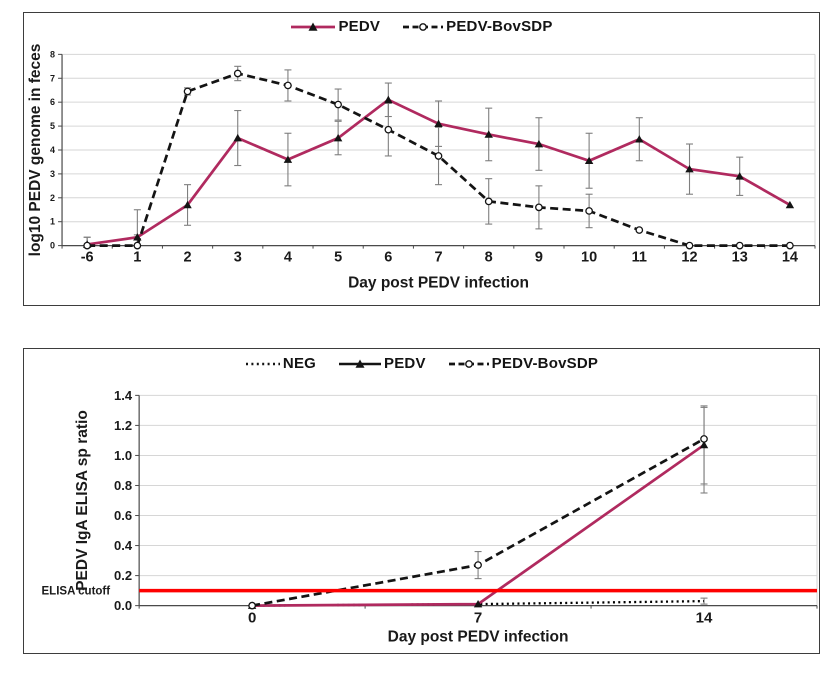 This screenshot has height=676, width=836. What do you see at coordinates (689, 258) in the screenshot?
I see `svg-text: 12` at bounding box center [689, 258].